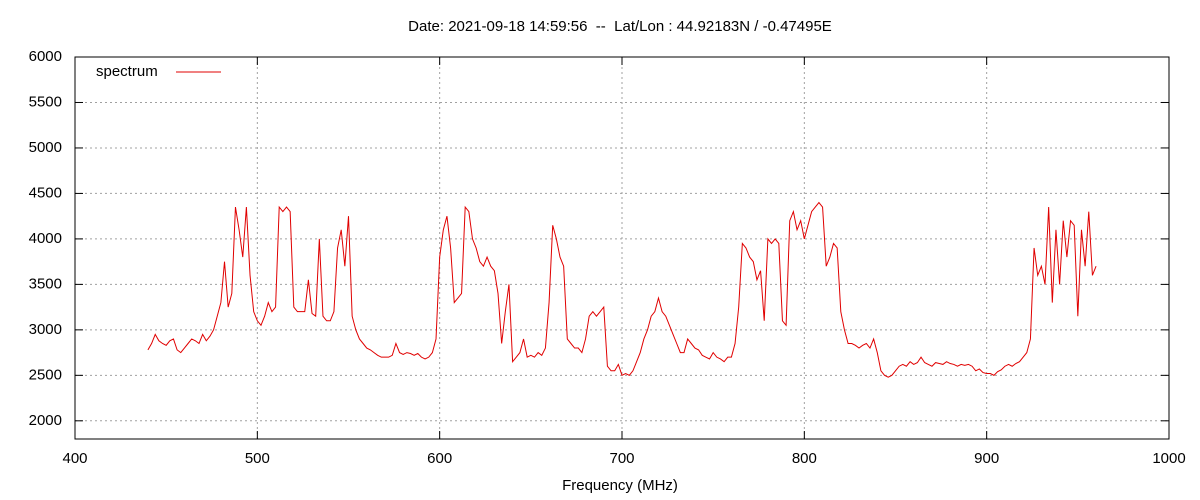  I want to click on y-tick-label: 5000, so click(45, 147).